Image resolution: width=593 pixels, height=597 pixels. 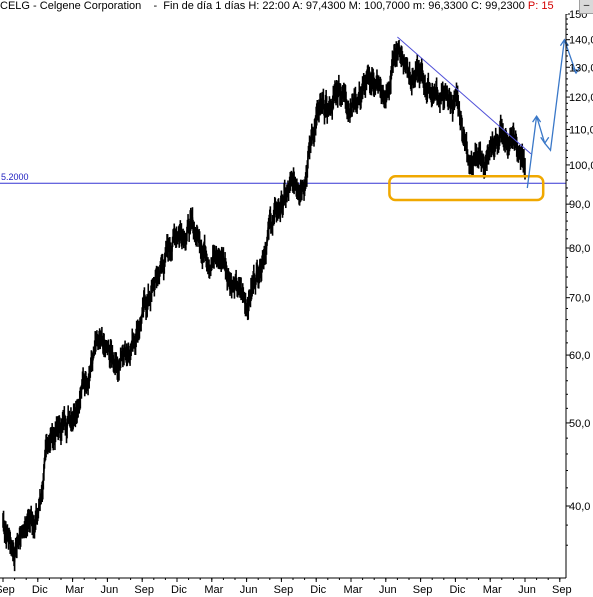 I want to click on symbol-text: CELG, so click(x=15, y=6).